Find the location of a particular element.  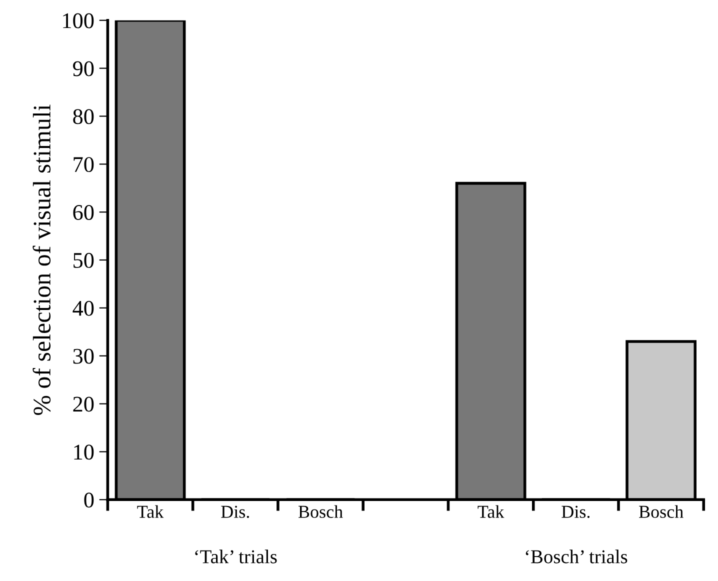

y-tick-label: 40 is located at coordinates (83, 308).